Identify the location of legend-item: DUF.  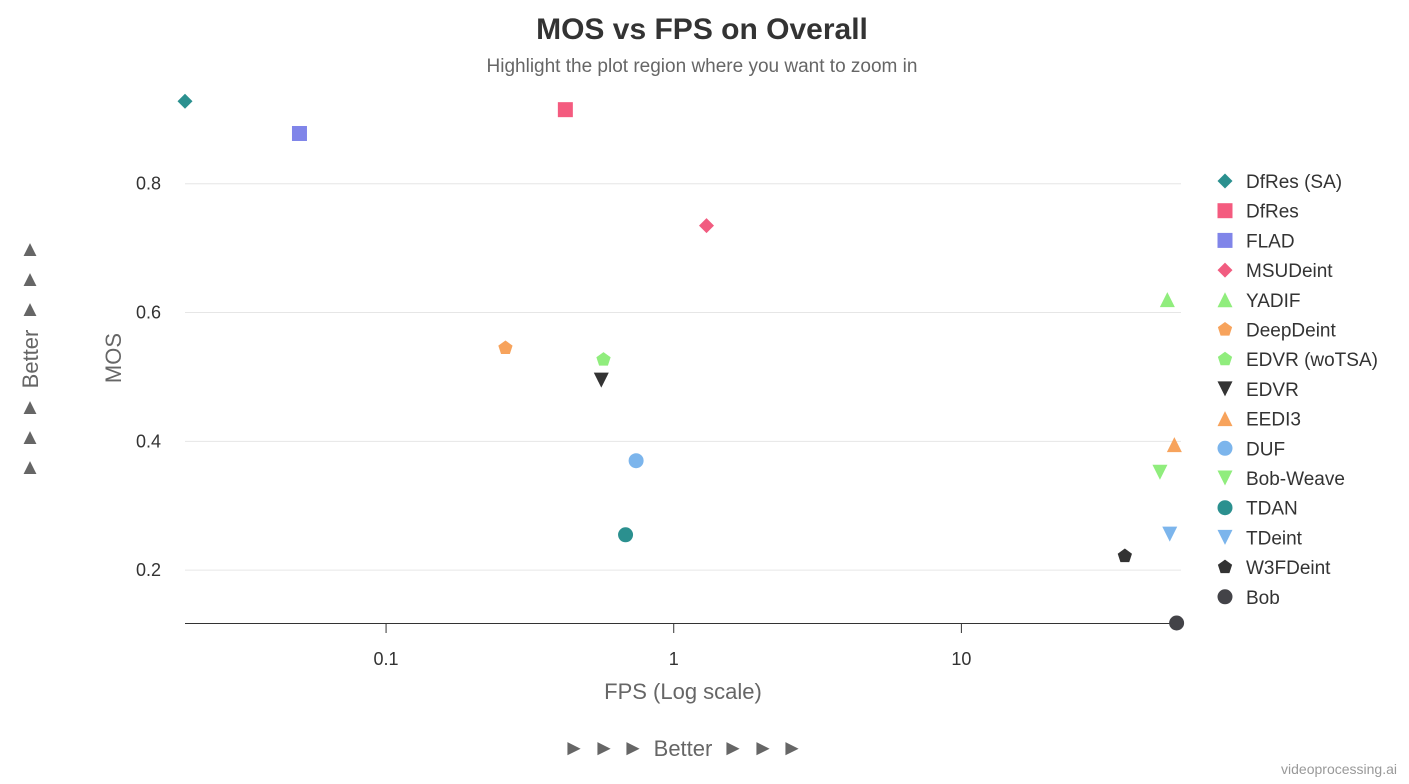
(1251, 449).